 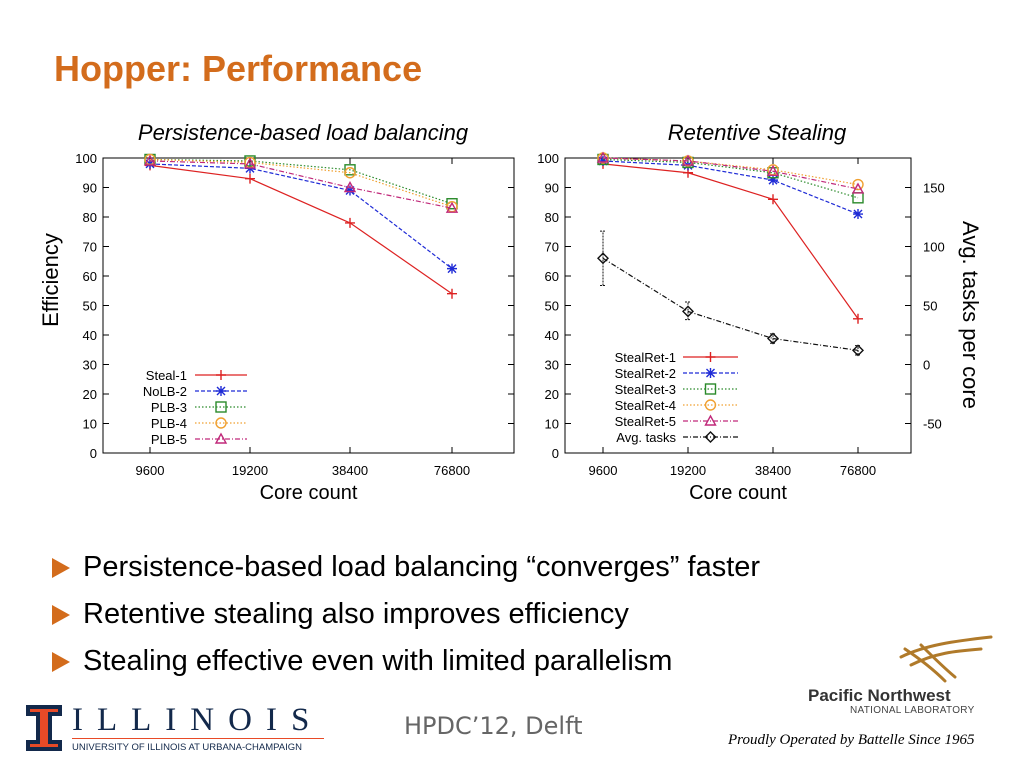 I want to click on legend-label: StealRet-2, so click(x=645, y=373).